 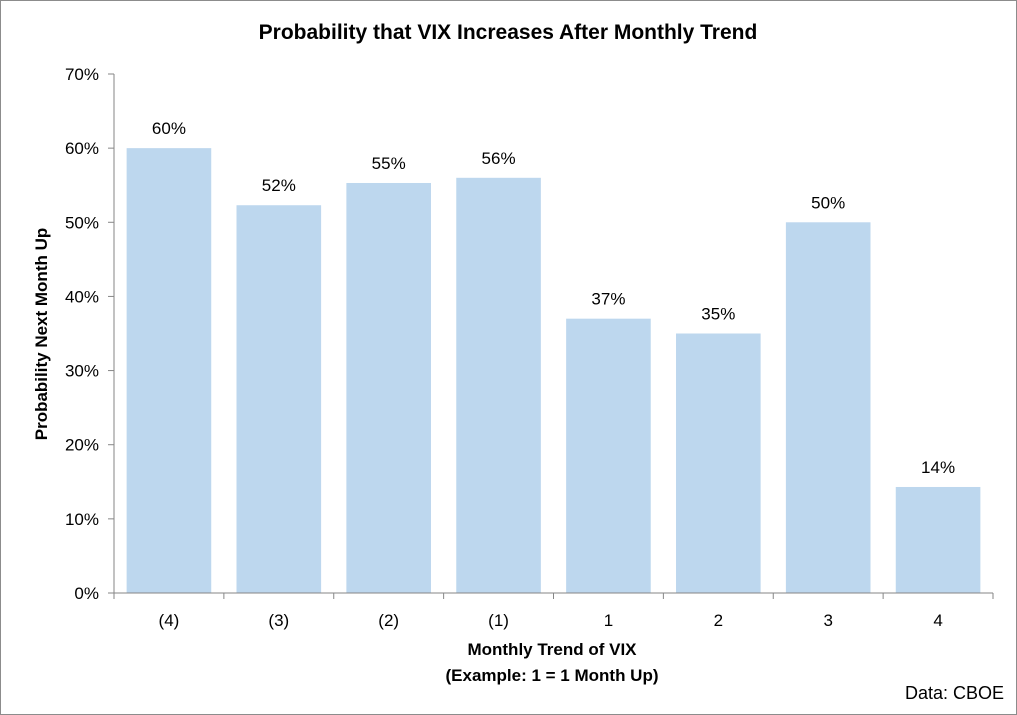 I want to click on y-tick-label: 70%, so click(x=82, y=74).